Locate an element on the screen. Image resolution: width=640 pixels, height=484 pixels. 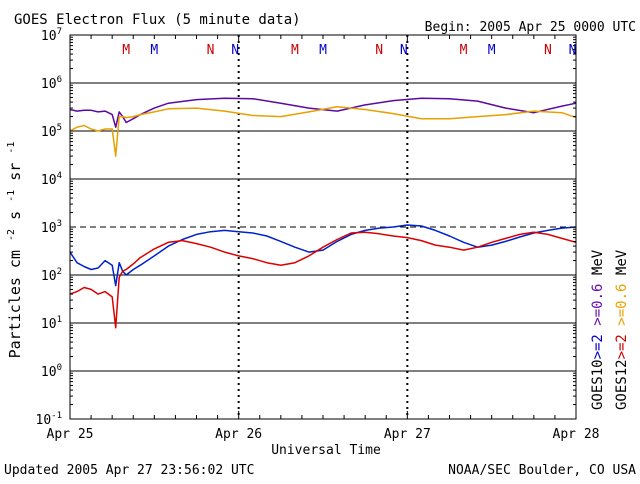
y-axis-label: Particles cm -2 s -1 sr -1 is located at coordinates (12, 250).